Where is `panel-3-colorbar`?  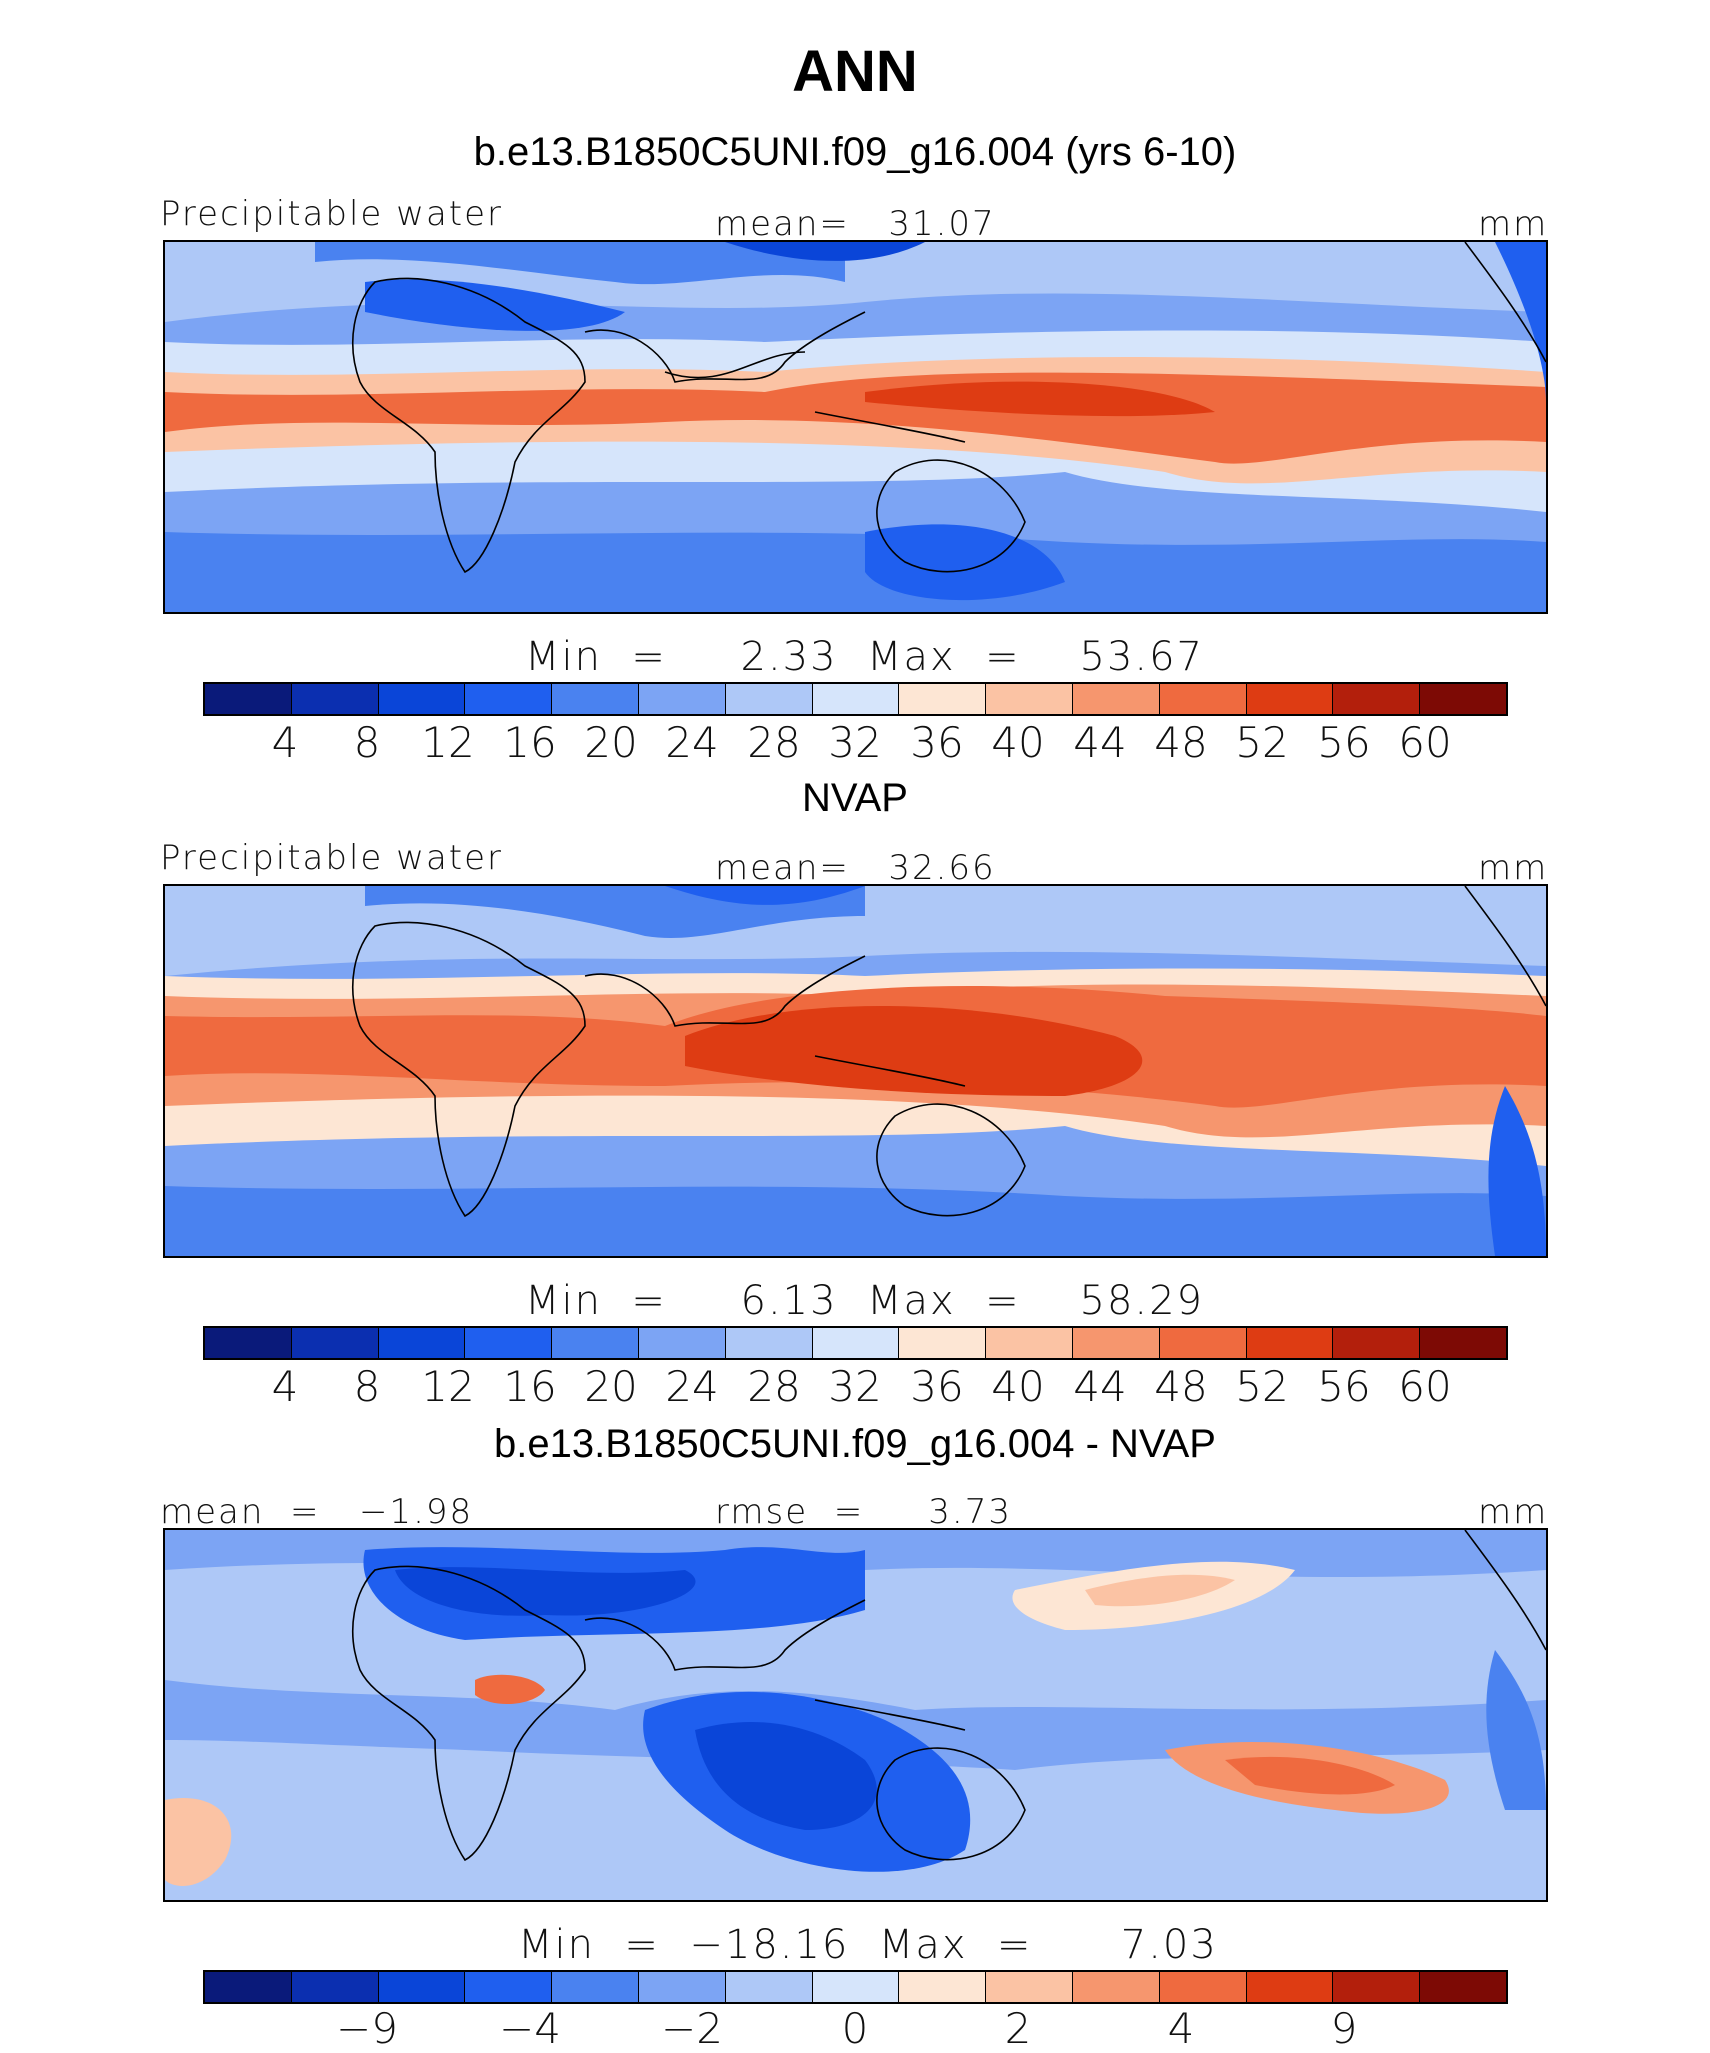
panel-3-colorbar is located at coordinates (855, 1987).